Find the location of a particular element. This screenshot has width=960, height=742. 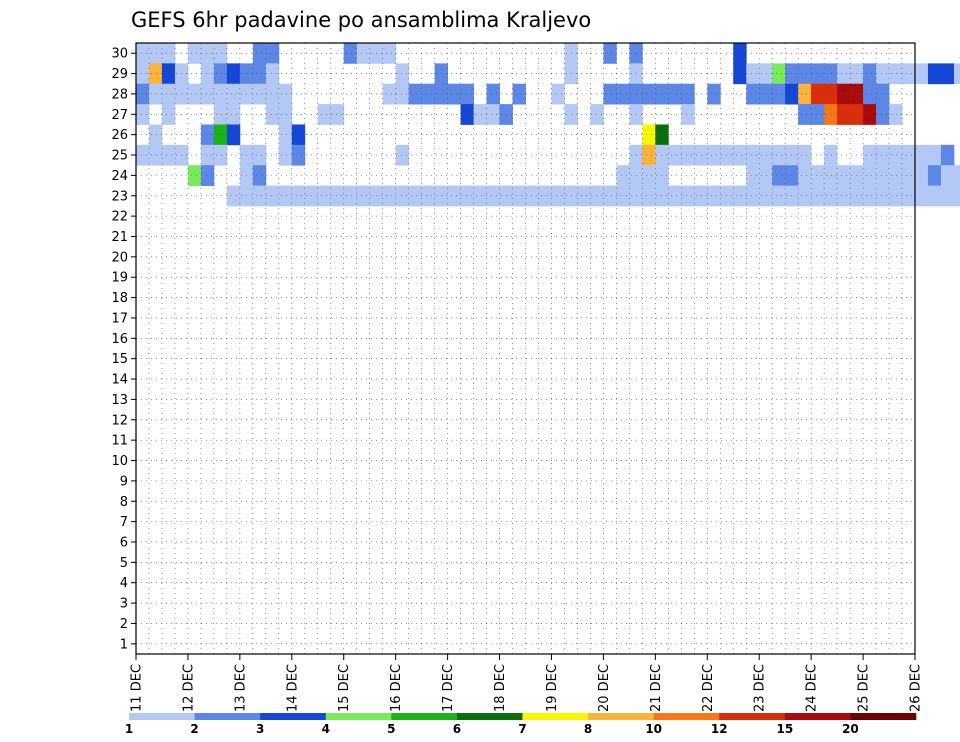

x-tick-label: 22 DEC is located at coordinates (708, 688).